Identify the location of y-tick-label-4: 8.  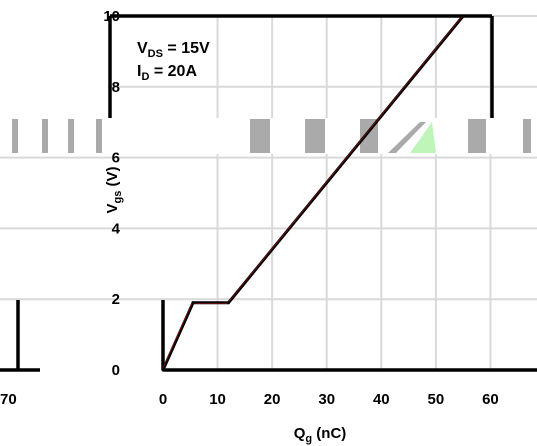
(116, 87).